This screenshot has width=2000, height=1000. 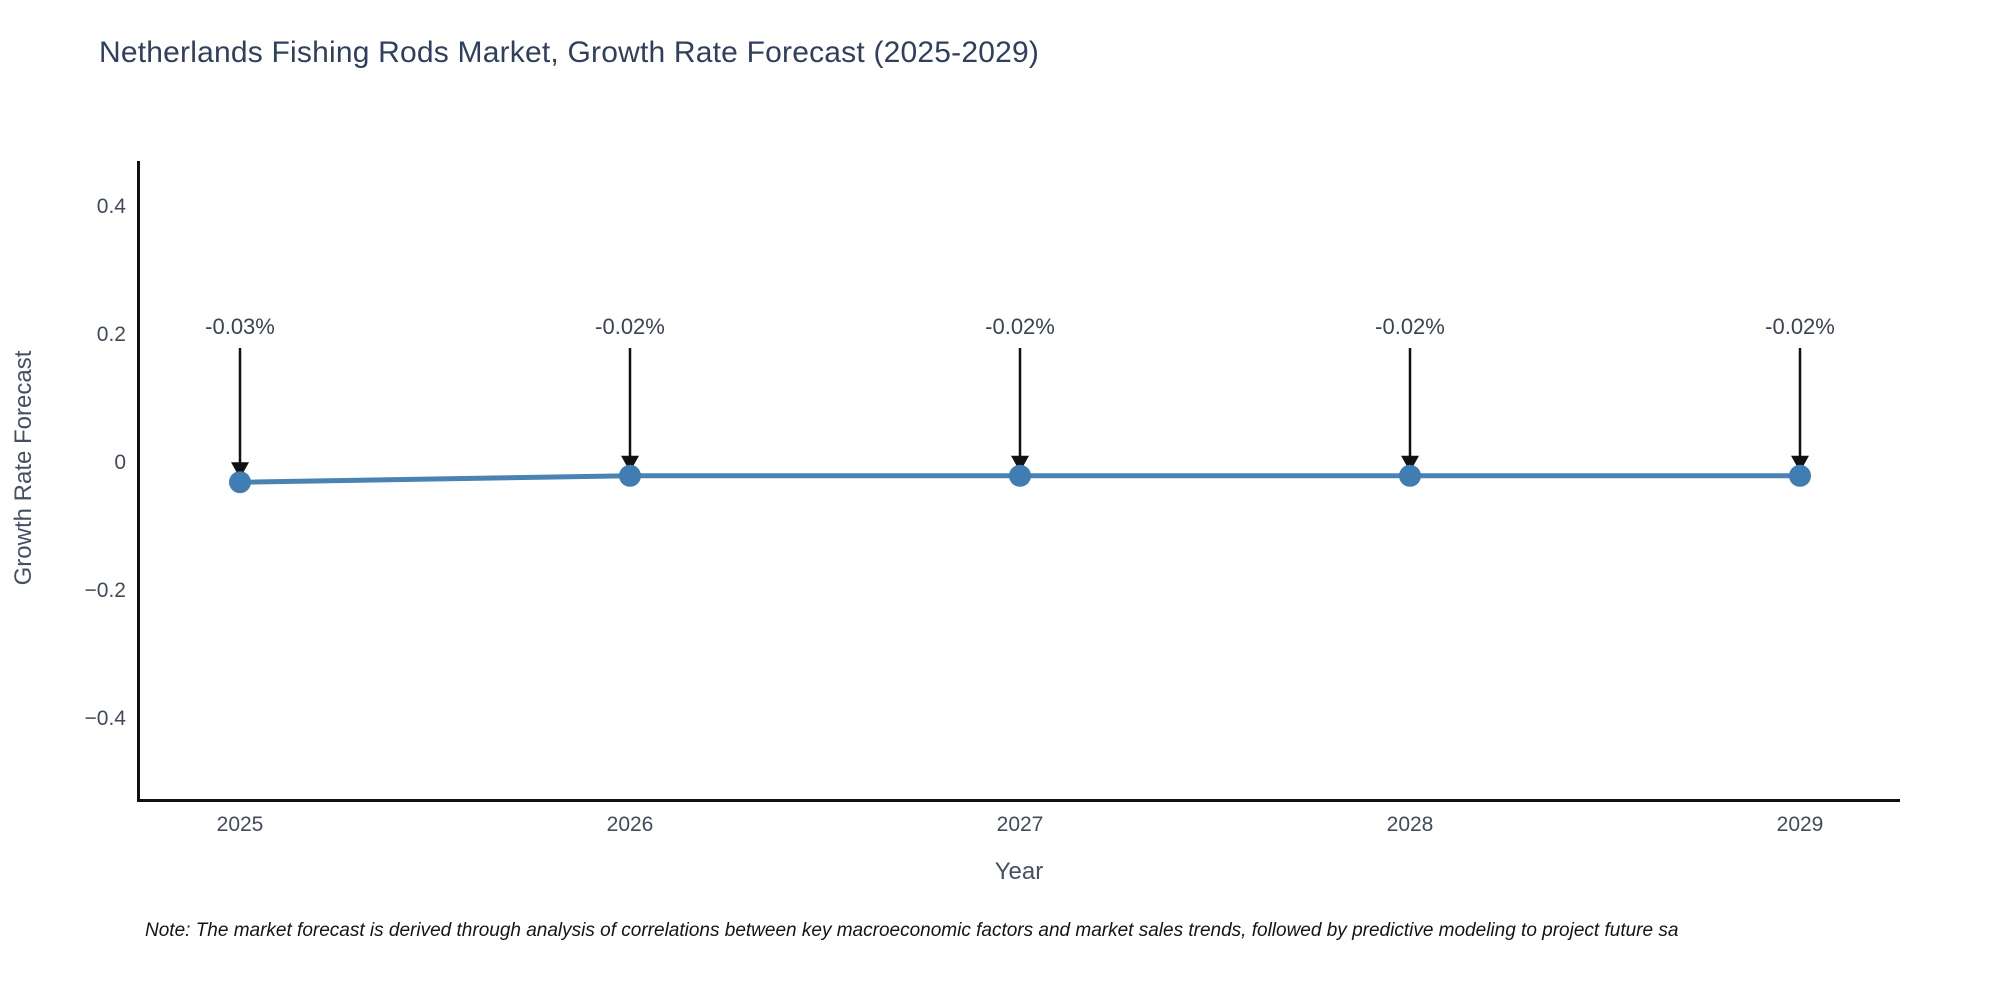 I want to click on y-tick-label: 0, so click(x=120, y=462).